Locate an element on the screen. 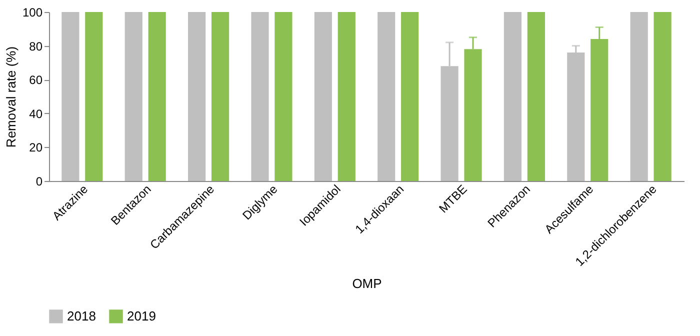  y-tick-label: 60 is located at coordinates (36, 80).